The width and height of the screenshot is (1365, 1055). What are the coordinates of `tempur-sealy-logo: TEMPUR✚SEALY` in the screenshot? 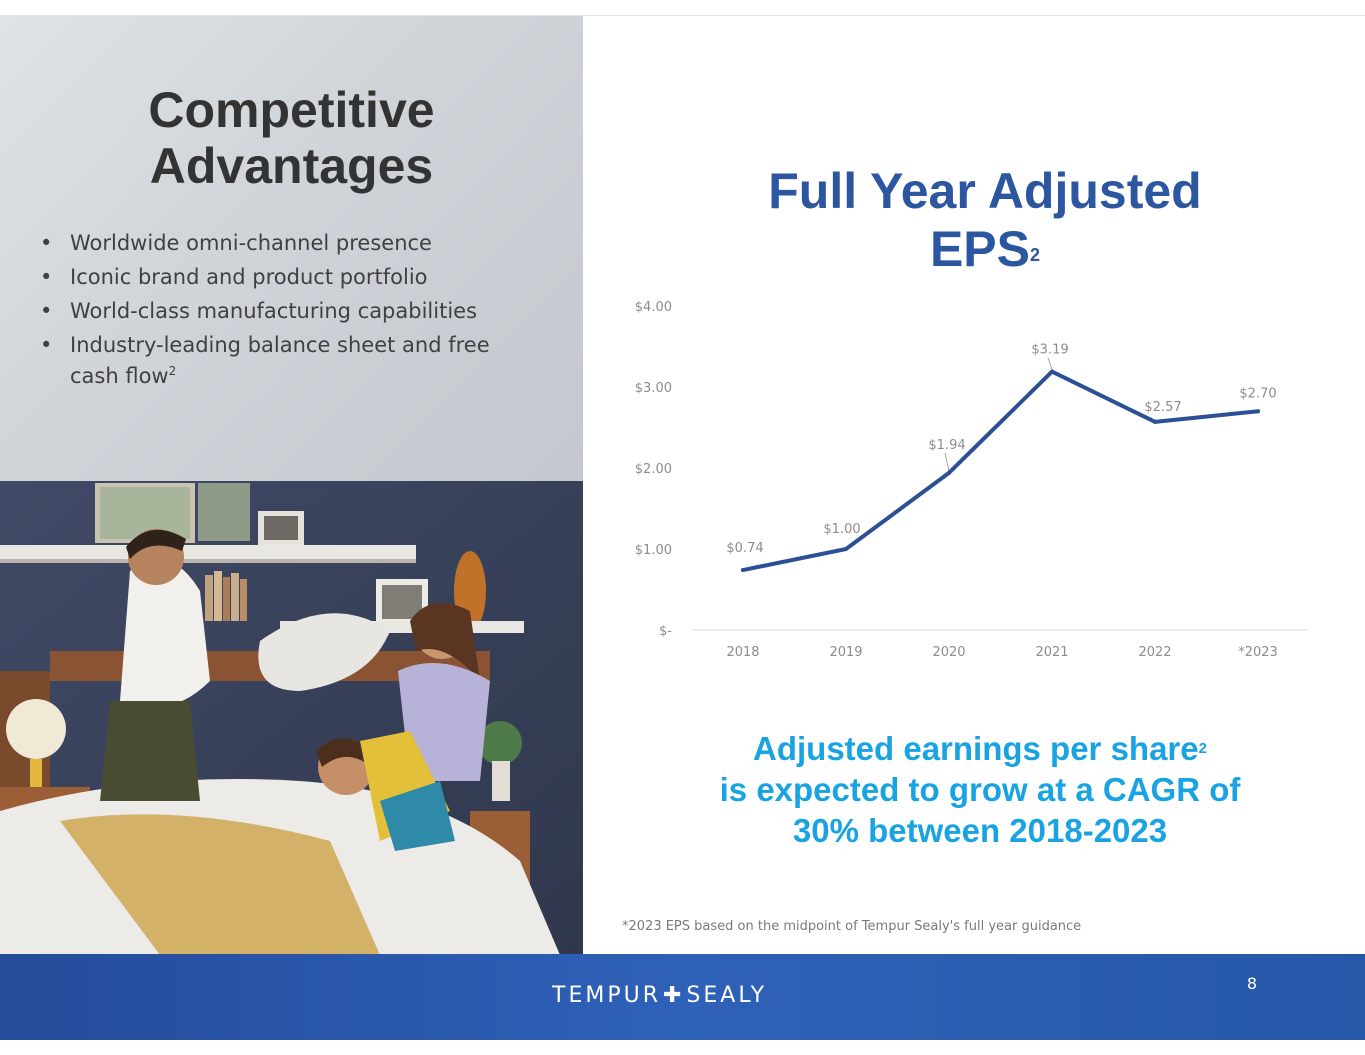 It's located at (659, 995).